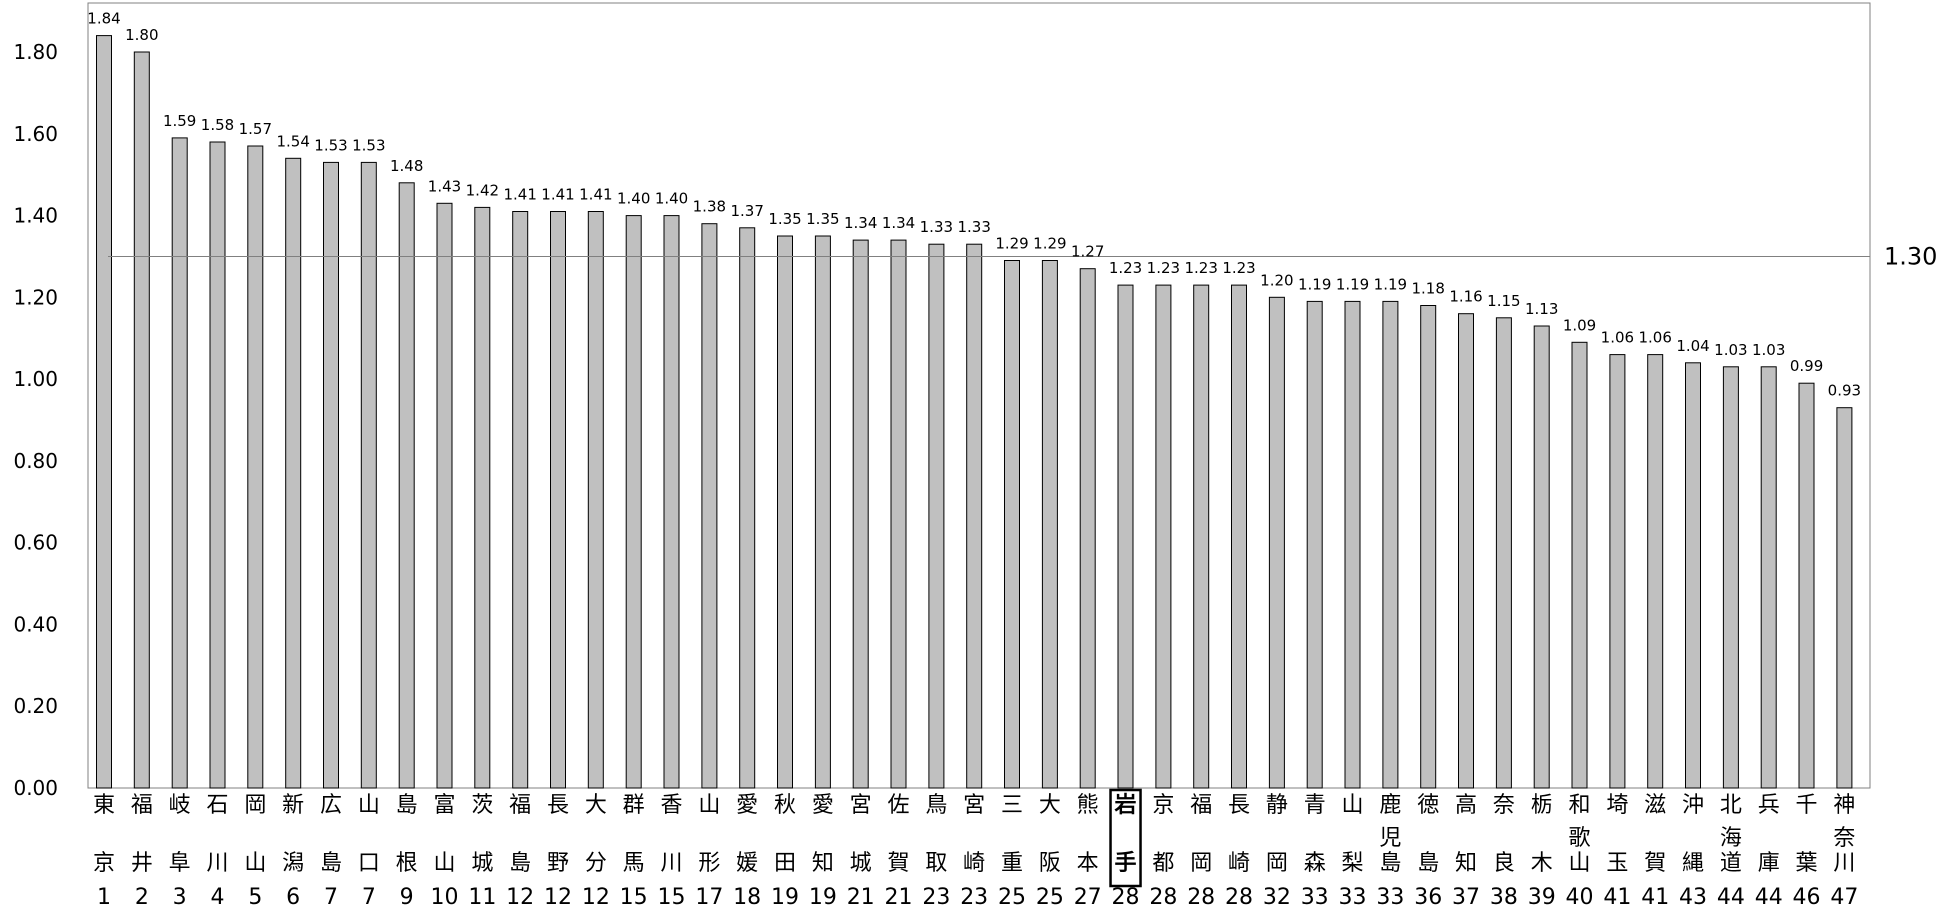  Describe the element at coordinates (482, 190) in the screenshot. I see `data-label: 1.42` at that location.